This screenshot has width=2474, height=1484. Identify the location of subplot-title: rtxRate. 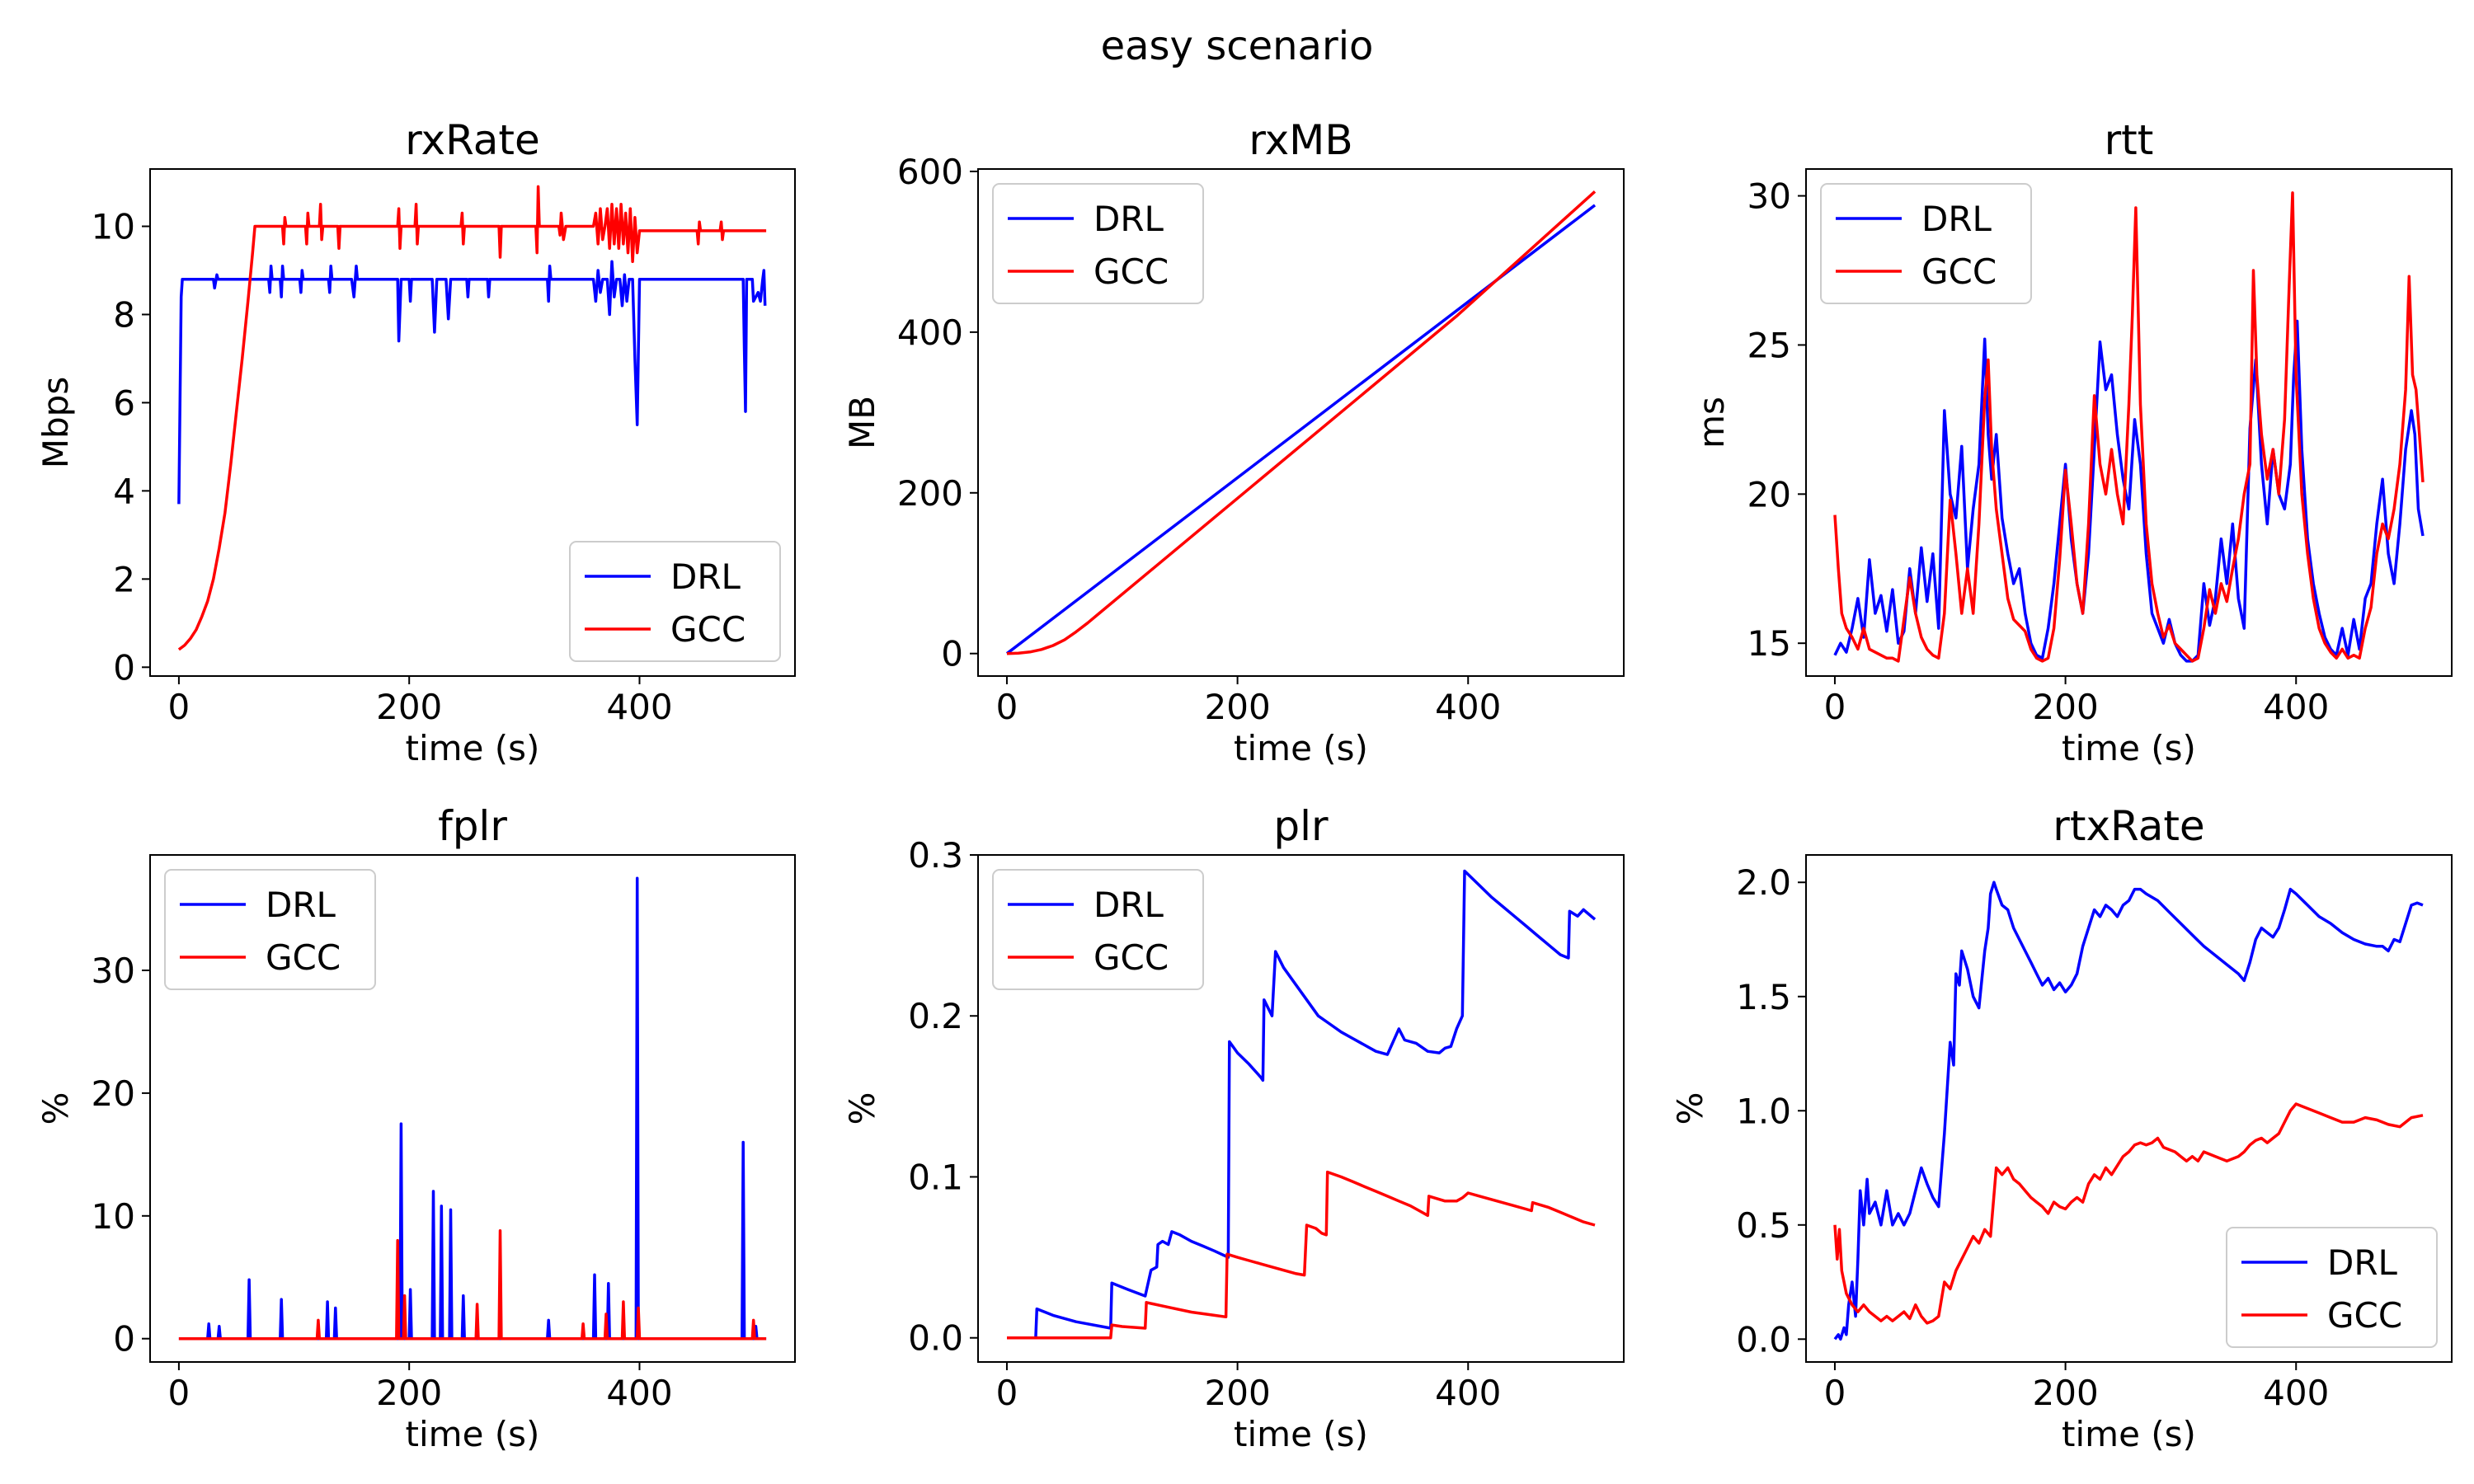
(2128, 826).